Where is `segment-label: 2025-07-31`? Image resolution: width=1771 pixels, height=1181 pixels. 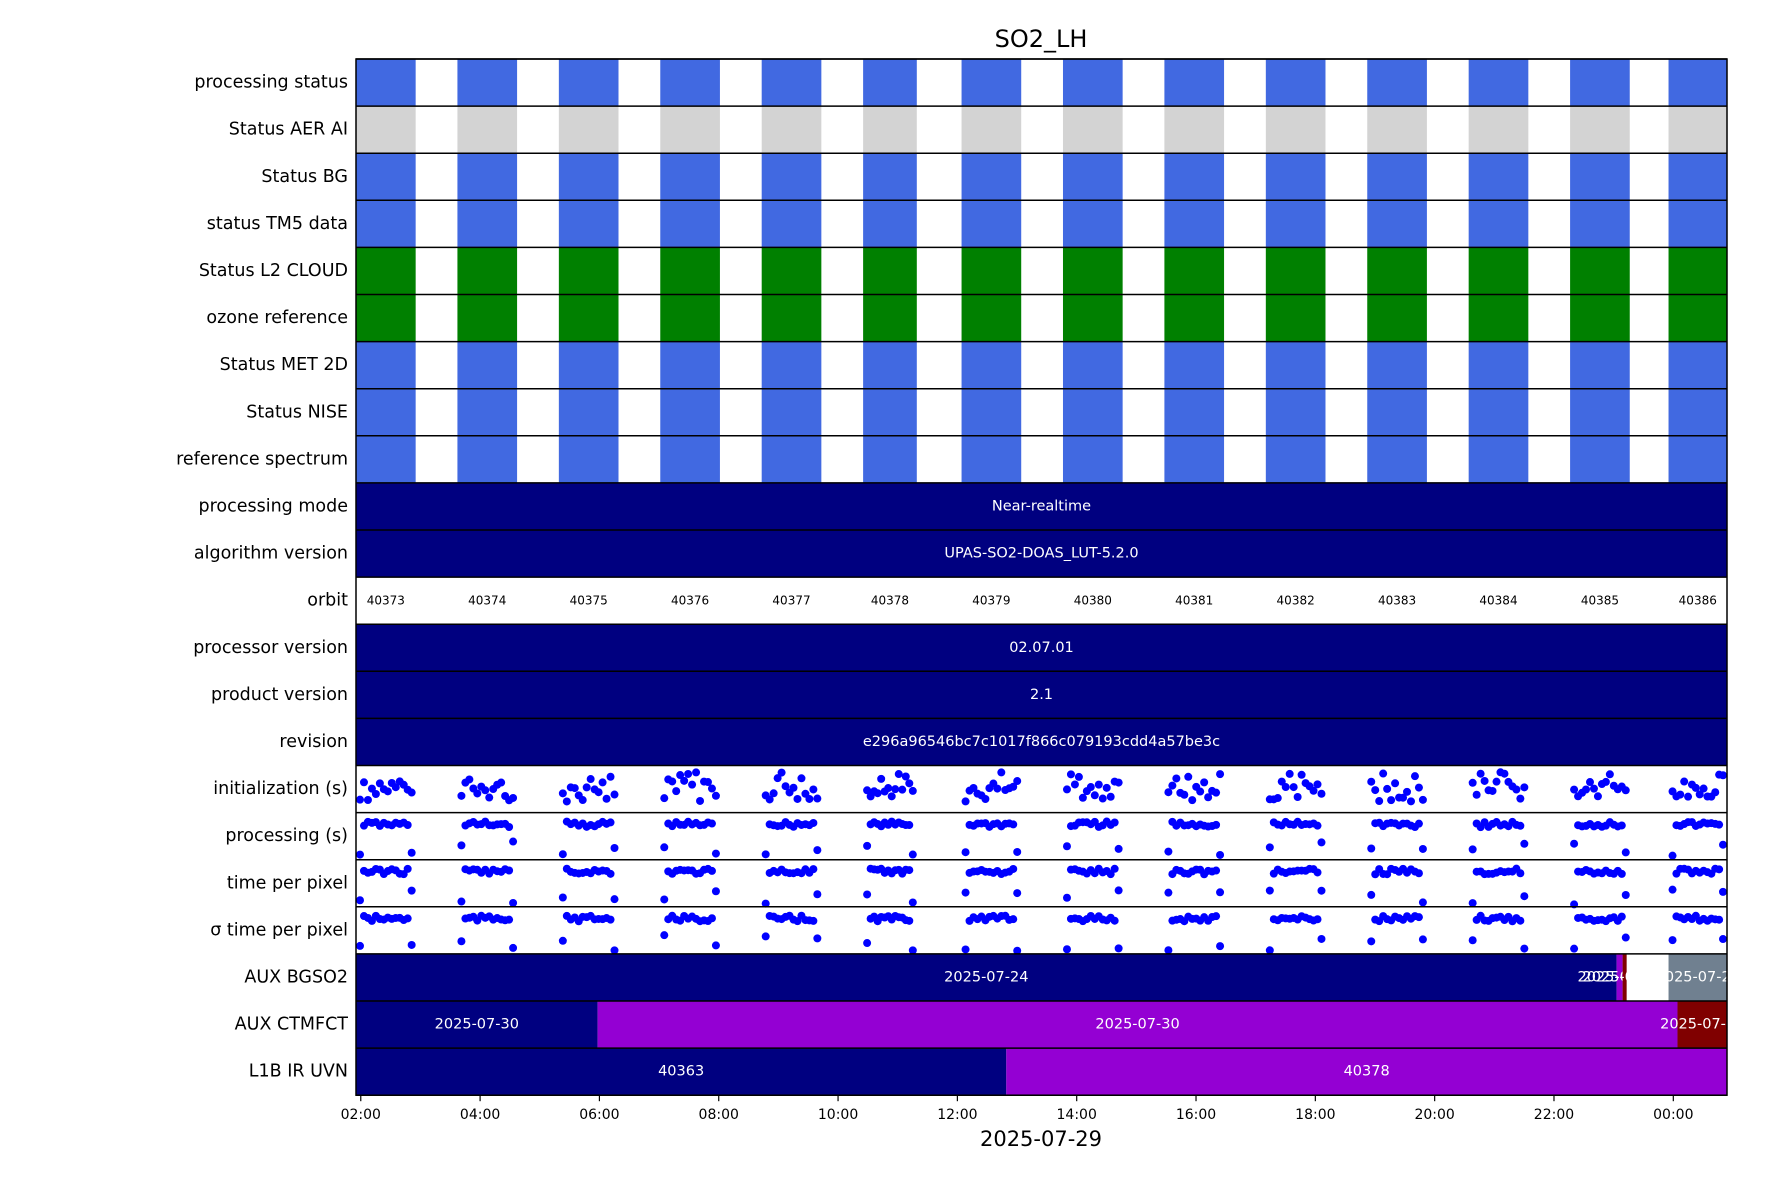 segment-label: 2025-07-31 is located at coordinates (1702, 1025).